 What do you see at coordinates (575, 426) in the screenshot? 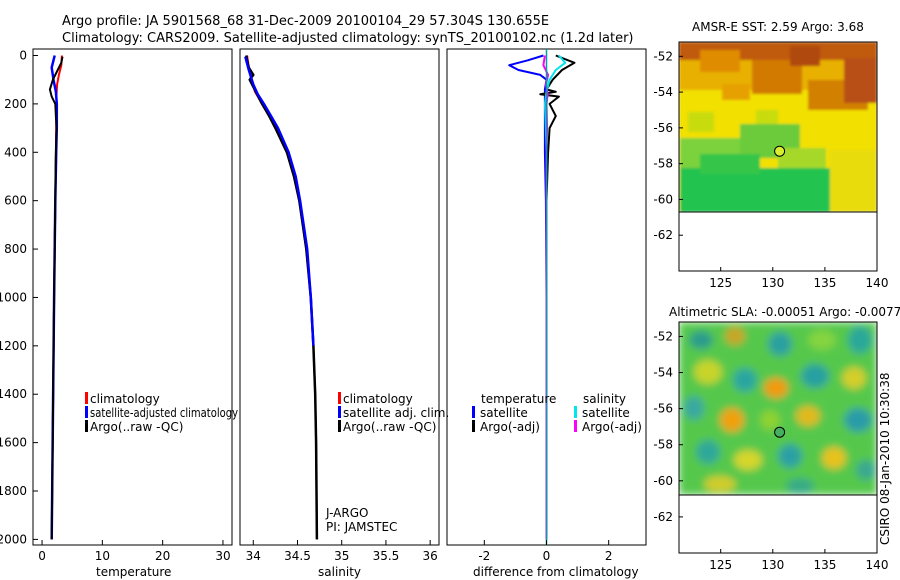
I see `legend-swatch-sal-argo` at bounding box center [575, 426].